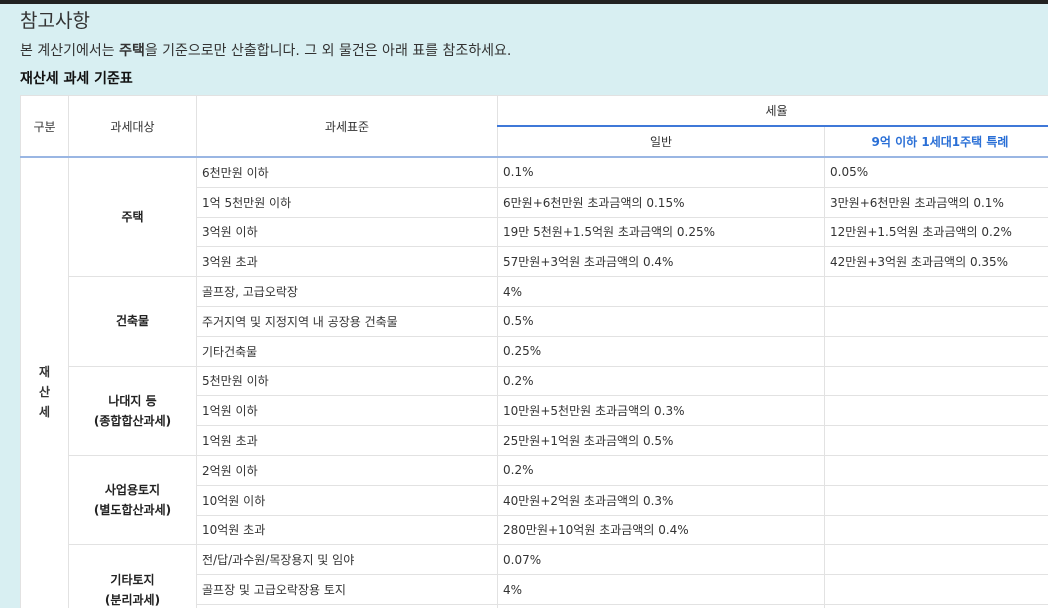  Describe the element at coordinates (661, 530) in the screenshot. I see `general-cell: 280만원+10억원 초과금액의 0.4%` at that location.